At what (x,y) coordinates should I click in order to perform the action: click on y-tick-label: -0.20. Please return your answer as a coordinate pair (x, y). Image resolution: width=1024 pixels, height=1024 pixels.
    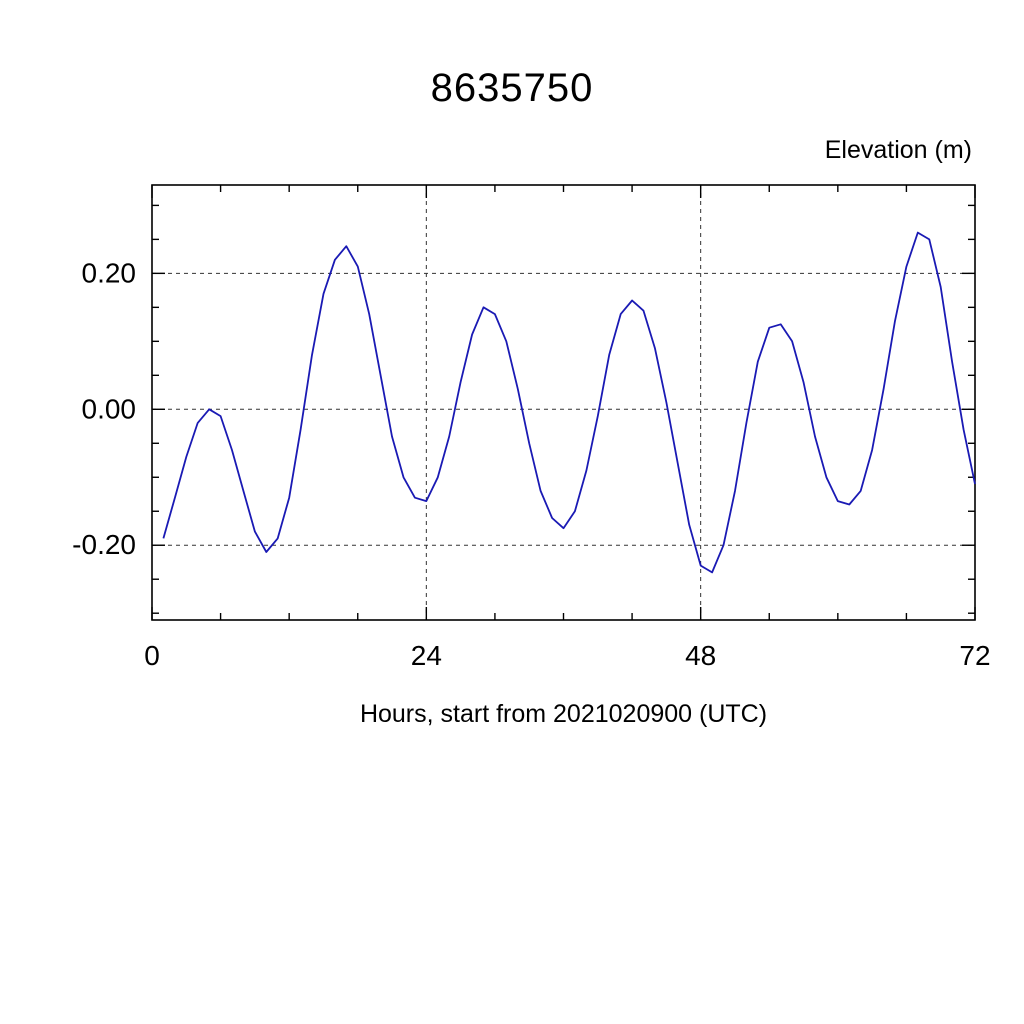
    Looking at the image, I should click on (104, 544).